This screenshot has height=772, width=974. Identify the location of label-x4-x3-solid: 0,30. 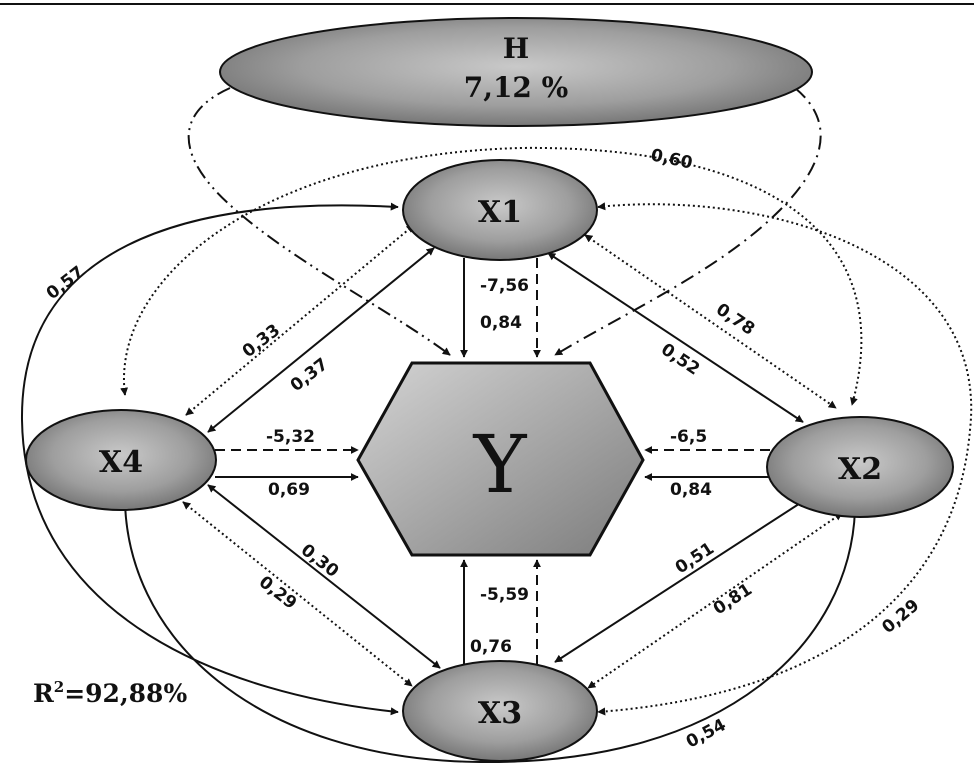
(320, 561).